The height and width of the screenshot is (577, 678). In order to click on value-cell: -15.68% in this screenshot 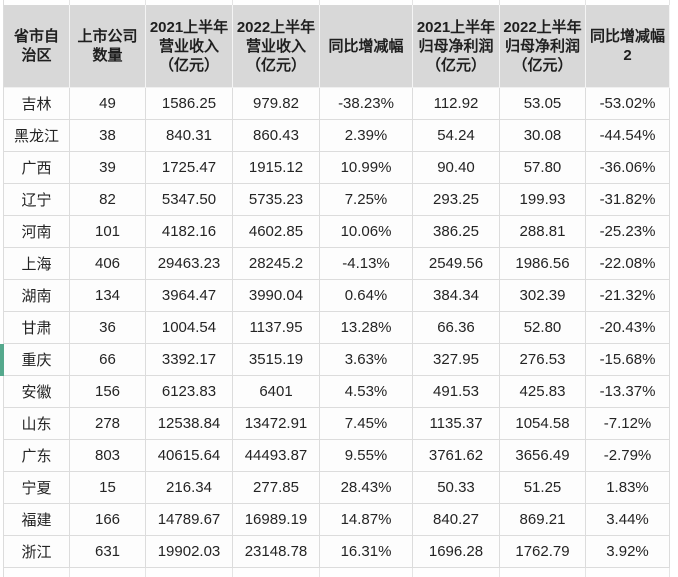, I will do `click(628, 360)`.